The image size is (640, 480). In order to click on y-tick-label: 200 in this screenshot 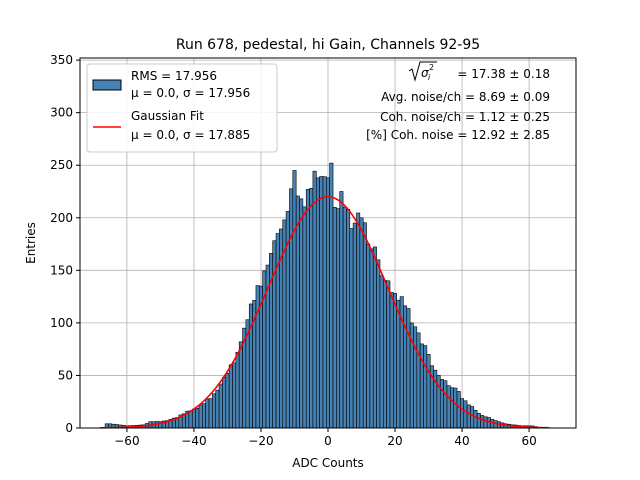, I will do `click(61, 218)`.